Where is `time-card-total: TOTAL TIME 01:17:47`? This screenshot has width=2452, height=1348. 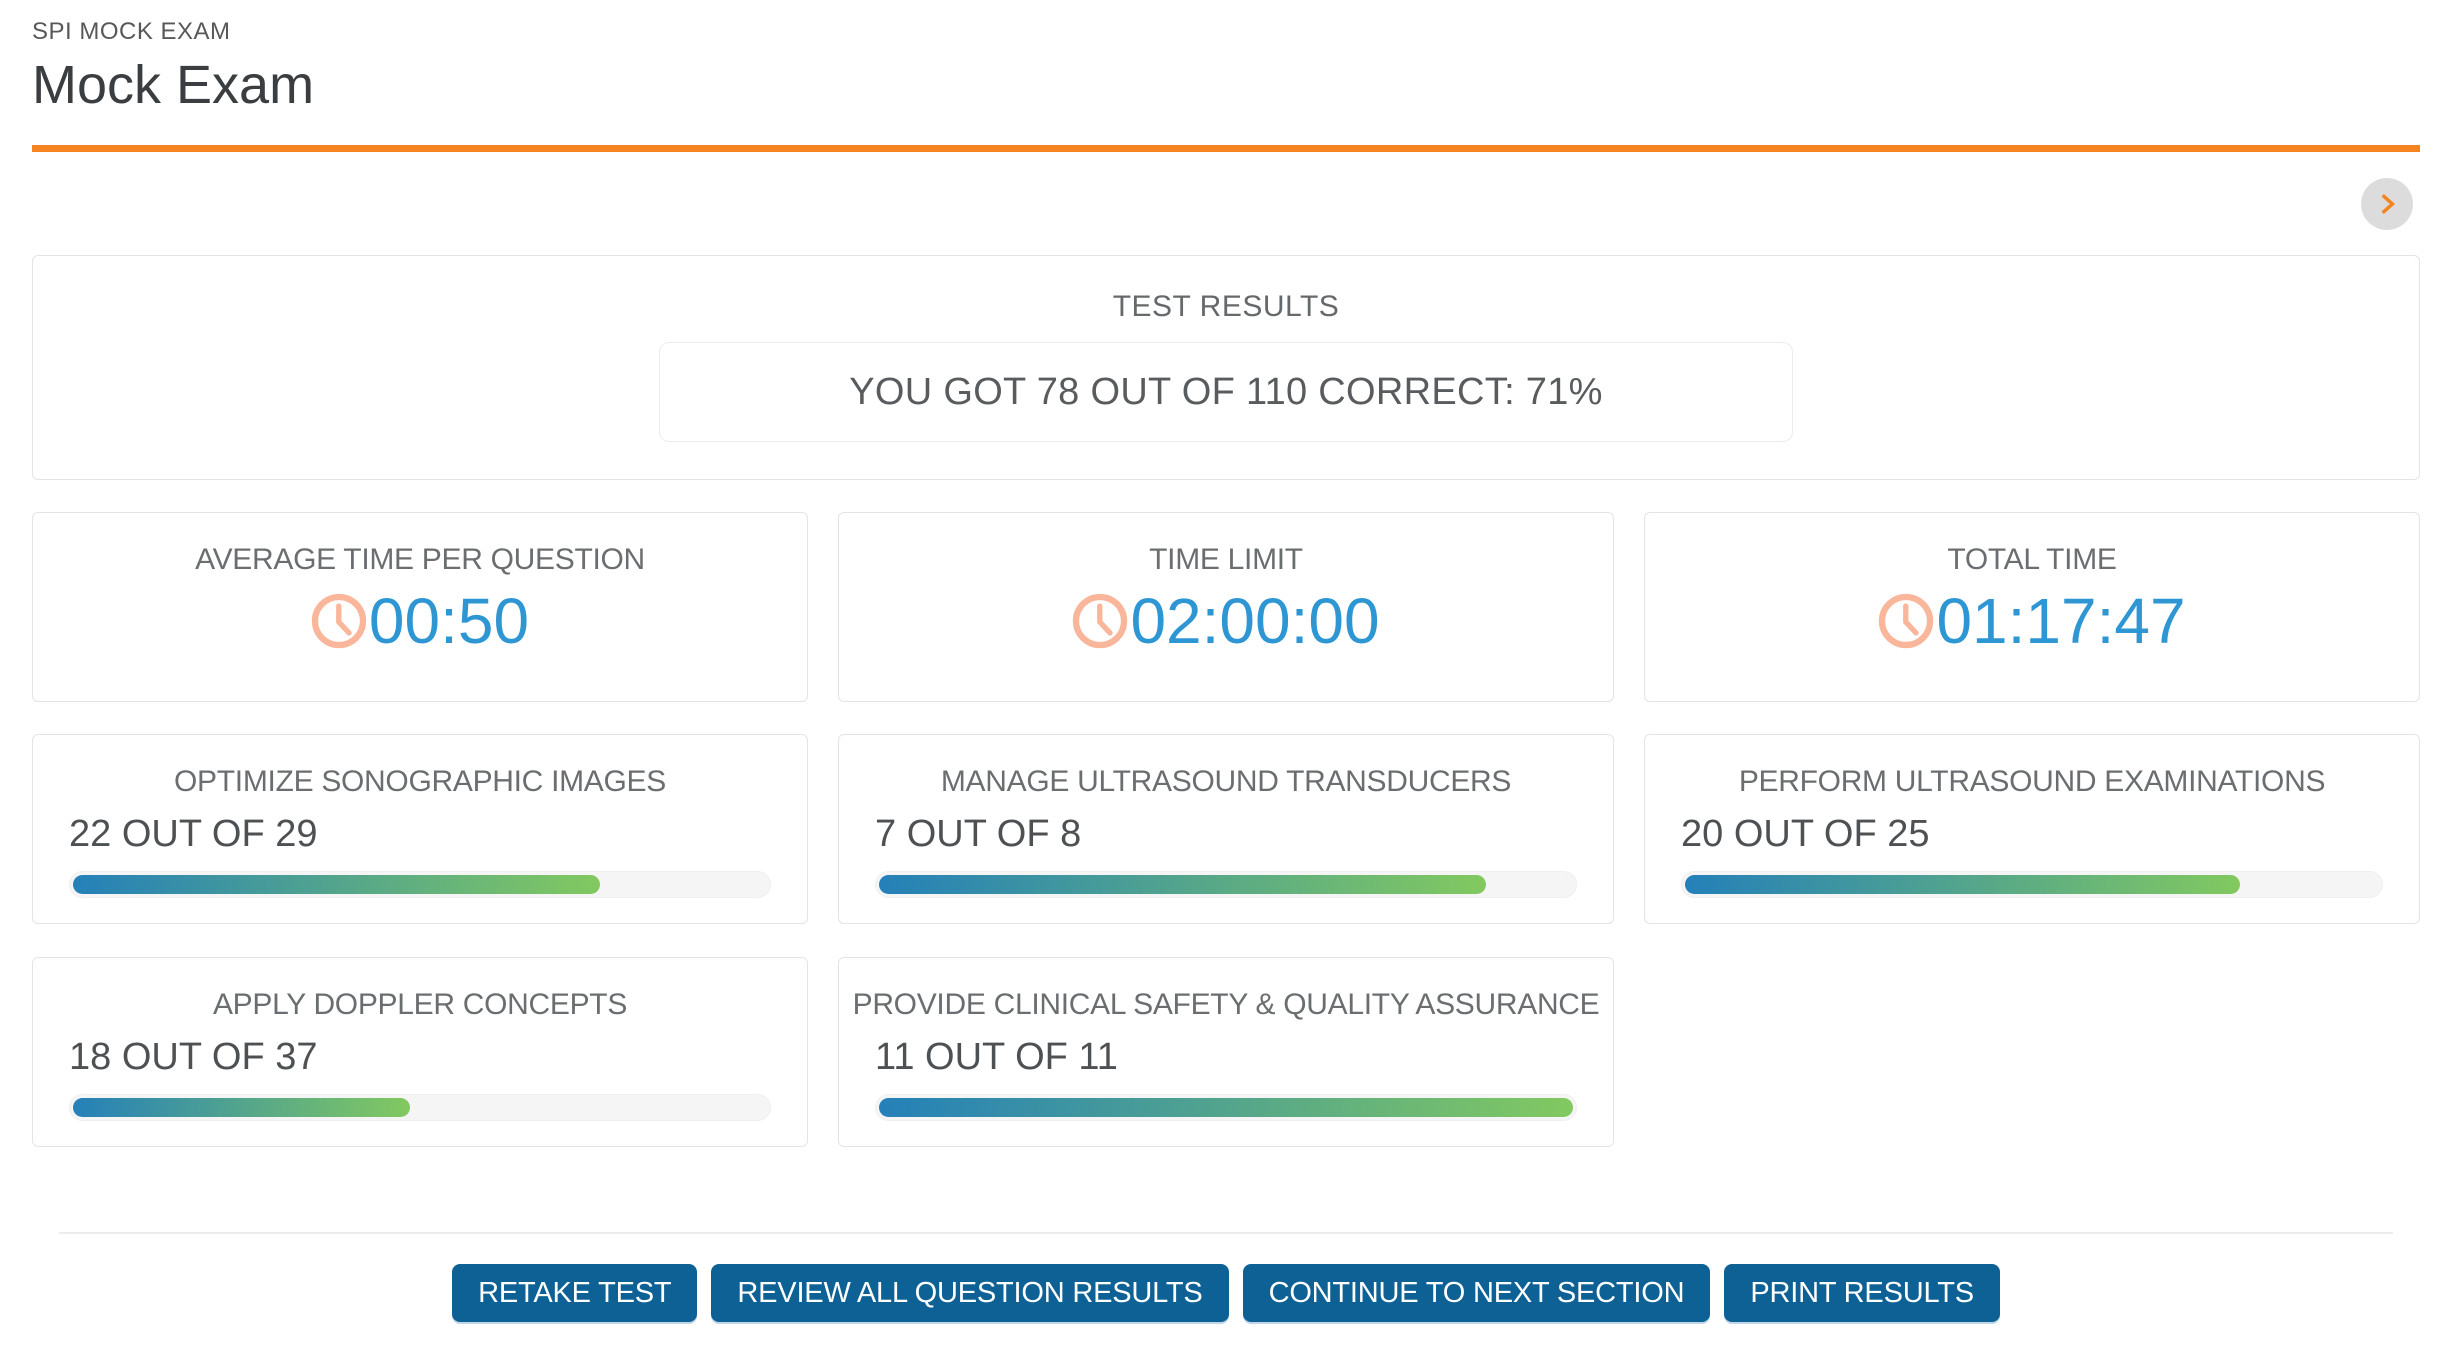 time-card-total: TOTAL TIME 01:17:47 is located at coordinates (2032, 607).